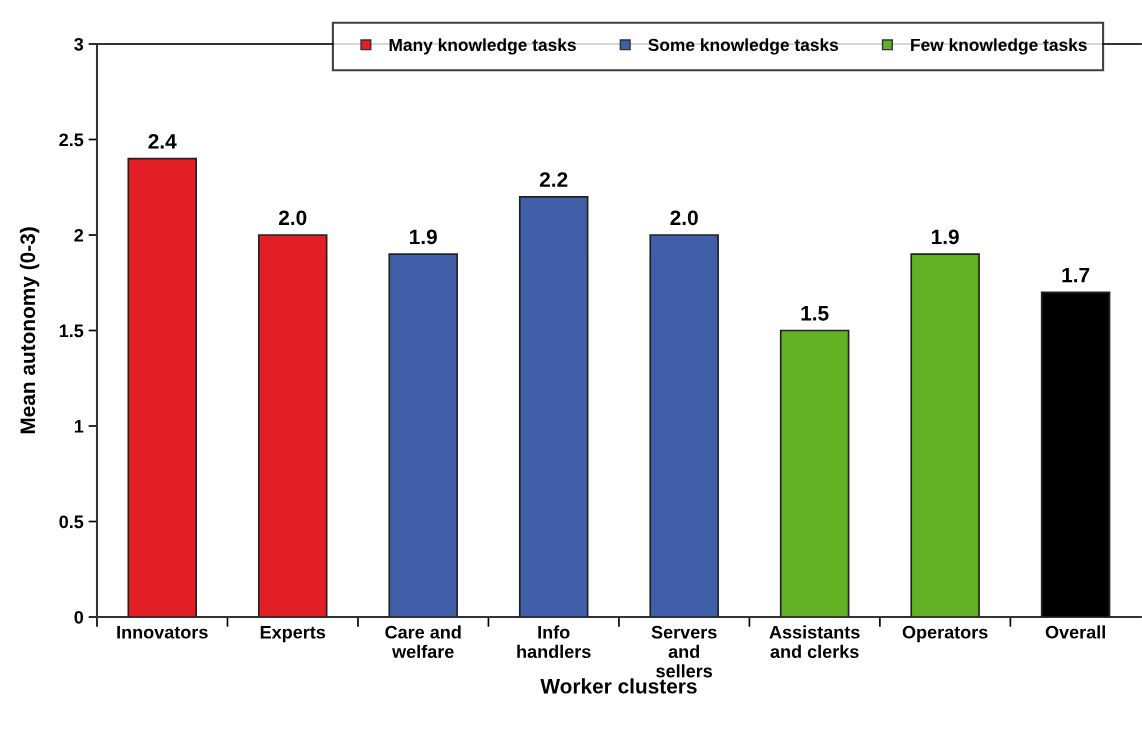 This screenshot has width=1142, height=729. I want to click on x-tick-label: Care and welfare, so click(423, 642).